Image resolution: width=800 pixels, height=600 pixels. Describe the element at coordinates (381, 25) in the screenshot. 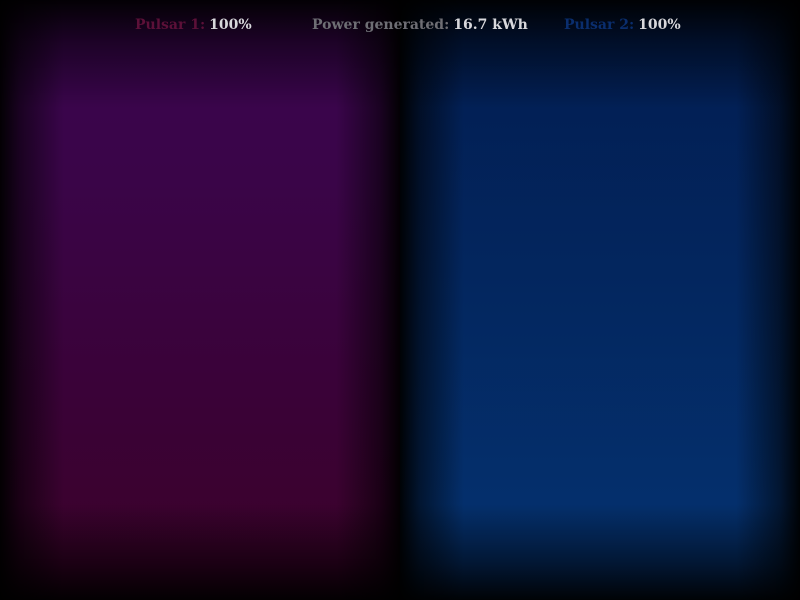

I see `power-generated-label: Power generated:` at that location.